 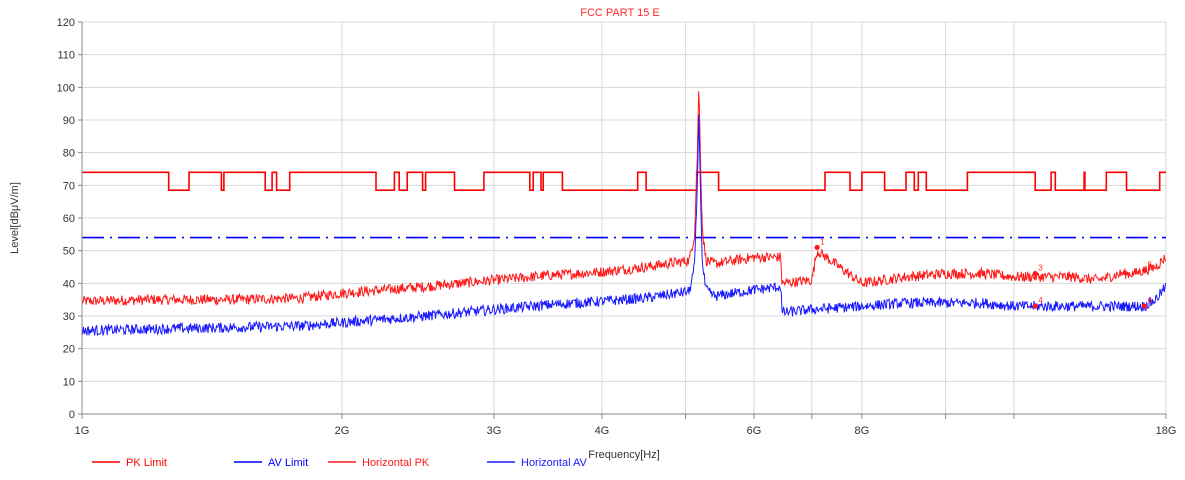 What do you see at coordinates (69, 154) in the screenshot?
I see `y-tick-label: 80` at bounding box center [69, 154].